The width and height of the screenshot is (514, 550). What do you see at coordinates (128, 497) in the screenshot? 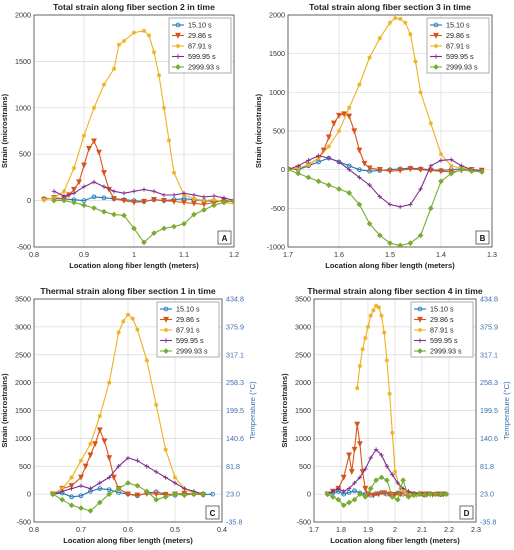
I see `series-2999-93-s` at bounding box center [128, 497].